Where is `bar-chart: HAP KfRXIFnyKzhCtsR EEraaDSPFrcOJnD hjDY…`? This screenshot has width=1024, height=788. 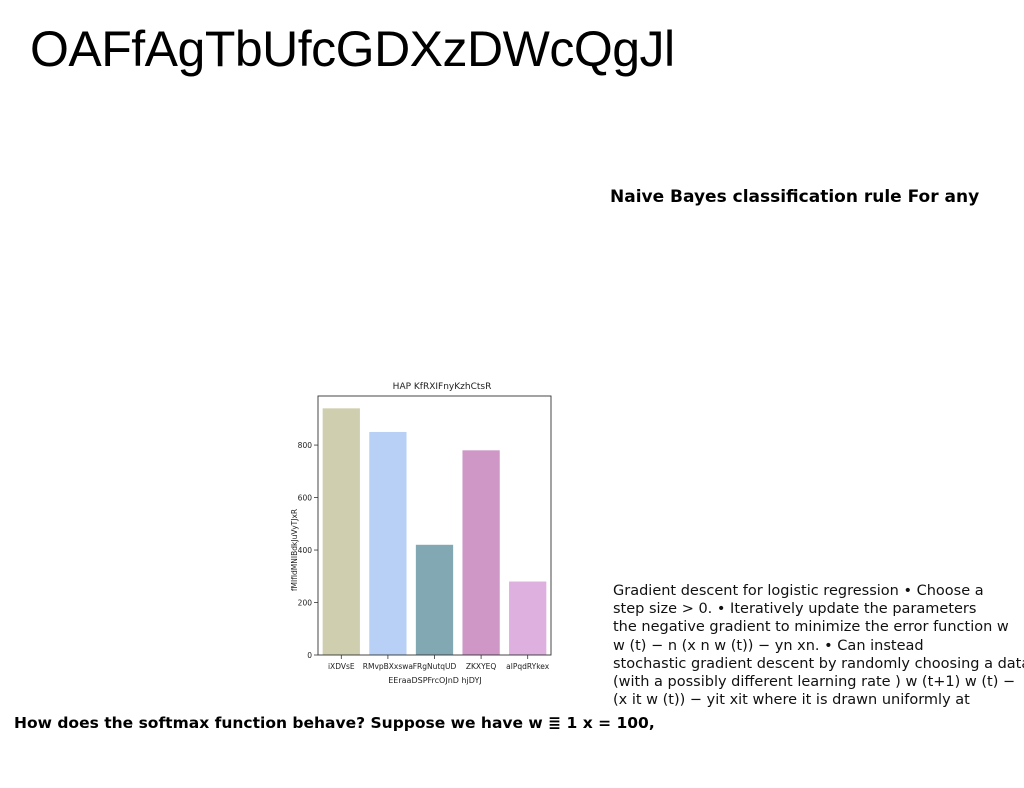 bar-chart: HAP KfRXIFnyKzhCtsR EEraaDSPFrcOJnD hjDY… is located at coordinates (425, 535).